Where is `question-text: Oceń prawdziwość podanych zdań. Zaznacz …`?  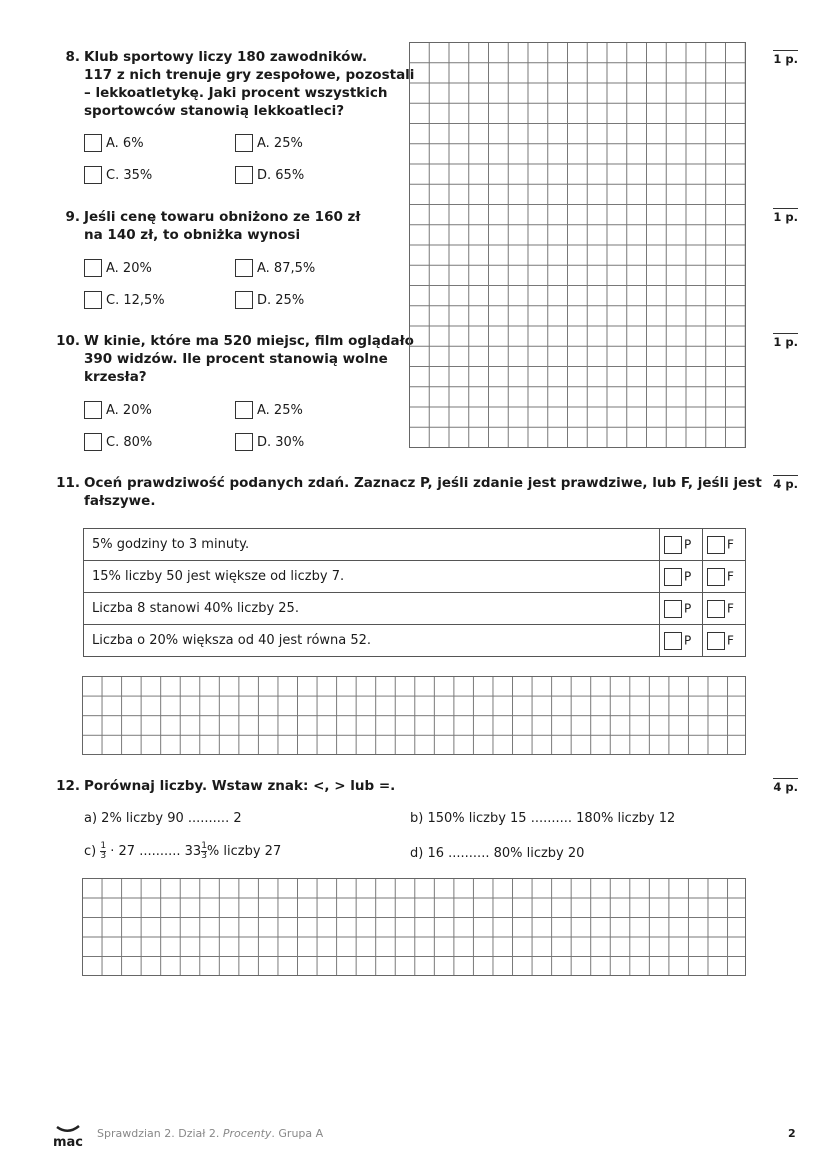
question-text: Oceń prawdziwość podanych zdań. Zaznacz … is located at coordinates (423, 483).